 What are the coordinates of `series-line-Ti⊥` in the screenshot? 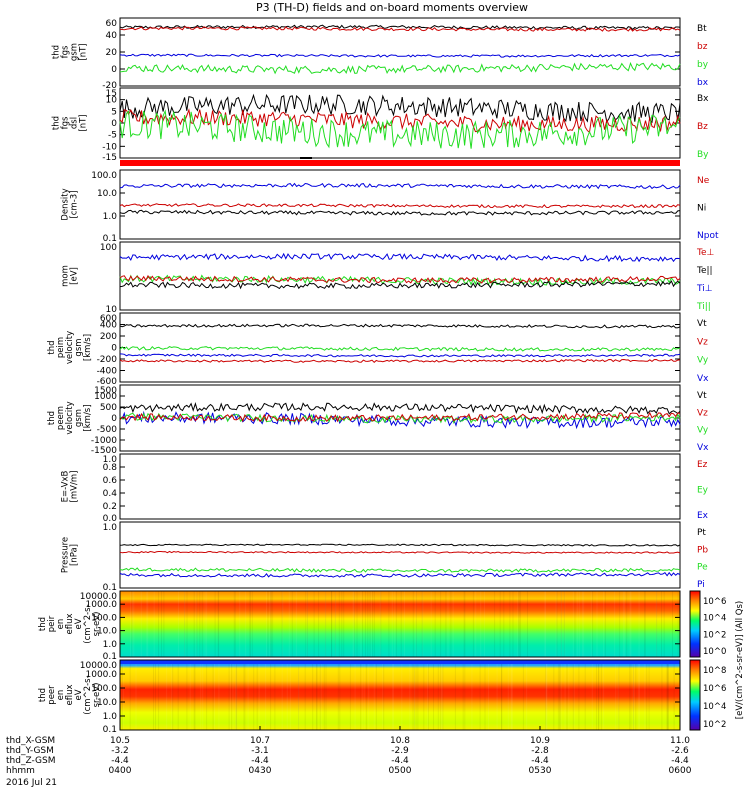 It's located at (400, 257).